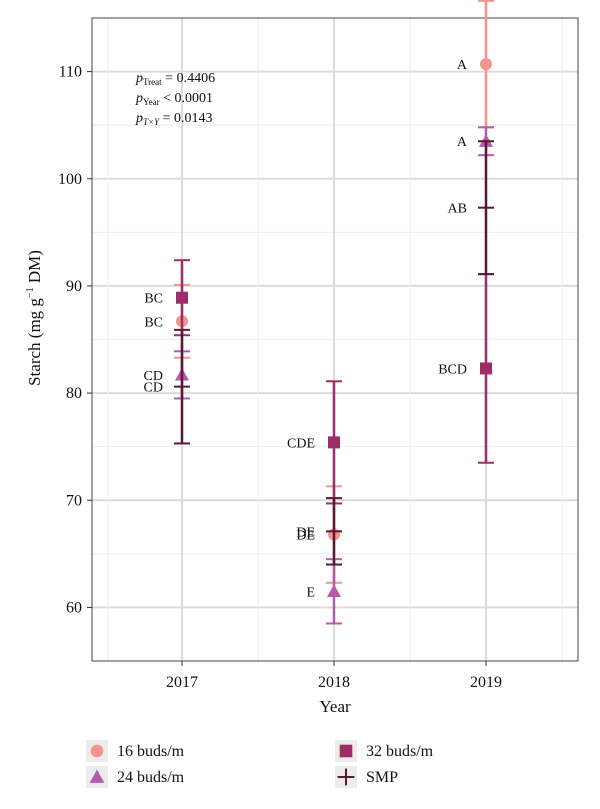 The image size is (600, 809). What do you see at coordinates (75, 340) in the screenshot?
I see `y-axis: 60 70 80 90 100 110` at bounding box center [75, 340].